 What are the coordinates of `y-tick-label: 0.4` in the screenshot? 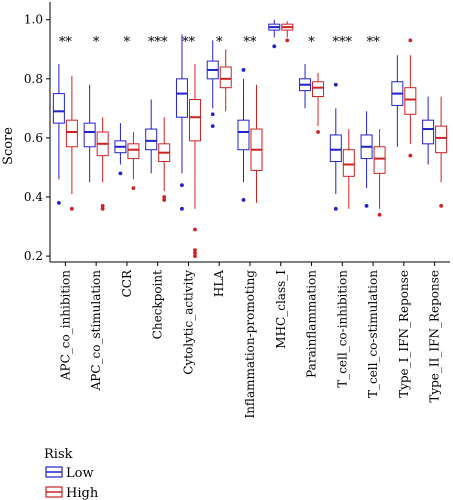 It's located at (33, 197).